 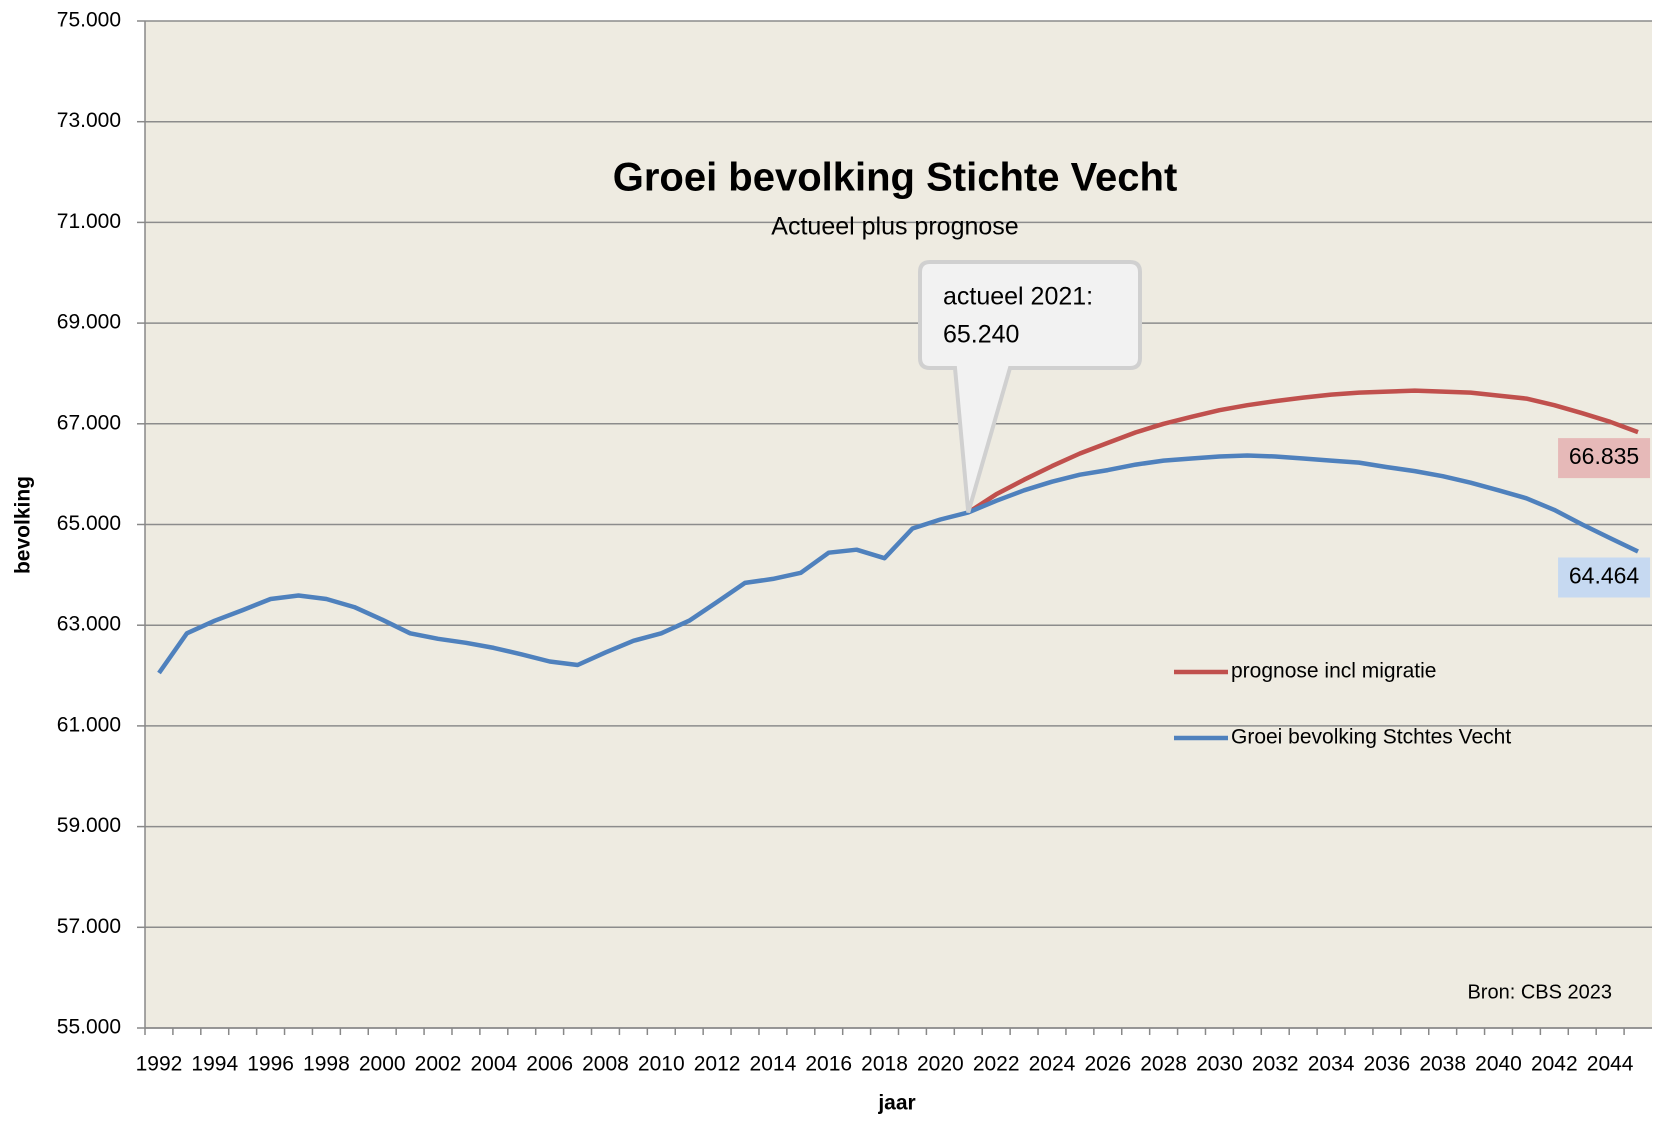 What do you see at coordinates (1275, 1064) in the screenshot?
I see `x-tick-label: 2032` at bounding box center [1275, 1064].